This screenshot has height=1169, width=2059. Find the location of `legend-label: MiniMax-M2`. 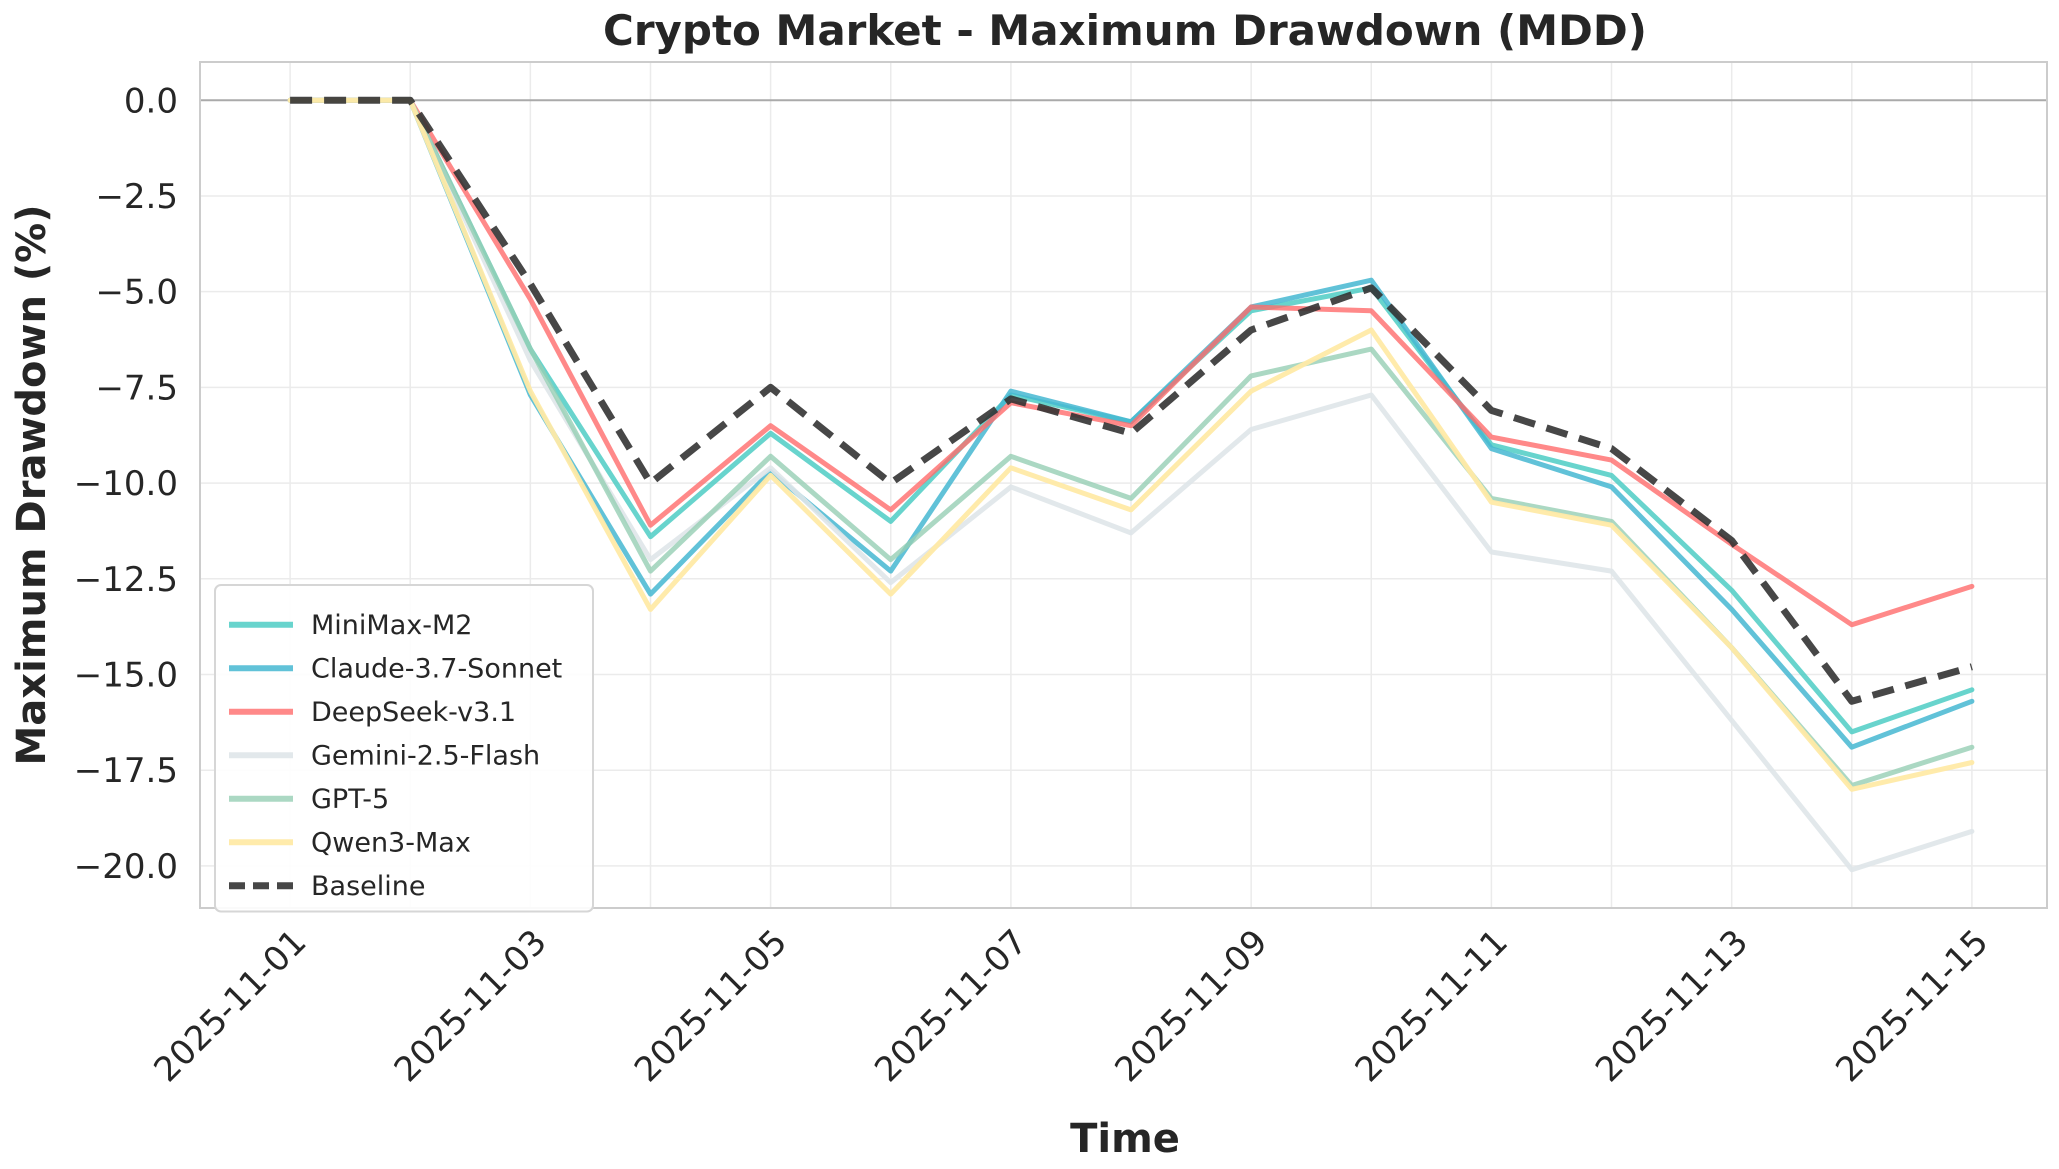

legend-label: MiniMax-M2 is located at coordinates (391, 625).